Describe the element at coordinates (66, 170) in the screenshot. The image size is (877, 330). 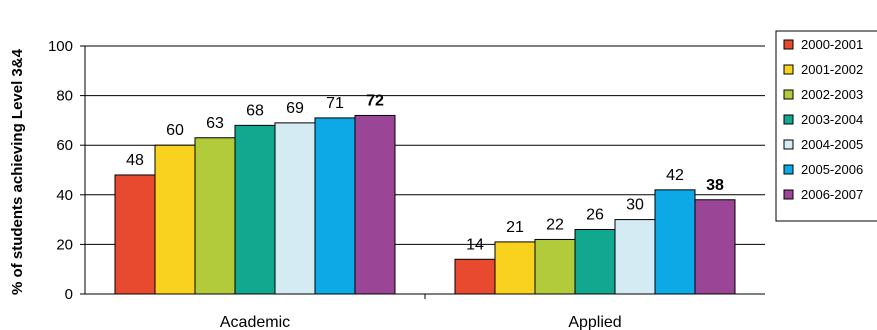
I see `y-axis-ticks: 0 20 40 60 80 100` at that location.